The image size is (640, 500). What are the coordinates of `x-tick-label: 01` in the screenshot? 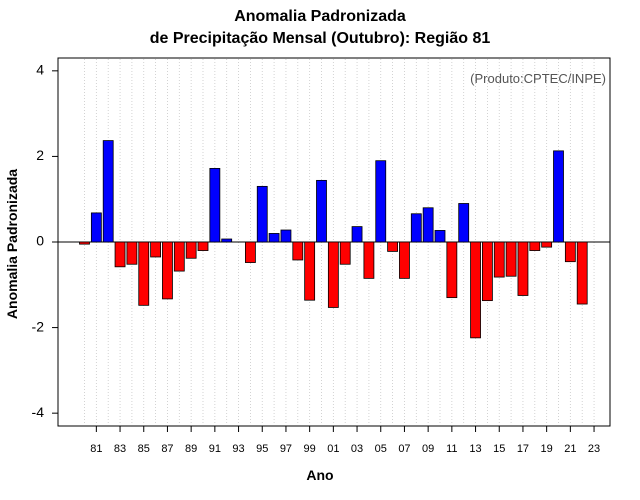 It's located at (333, 449).